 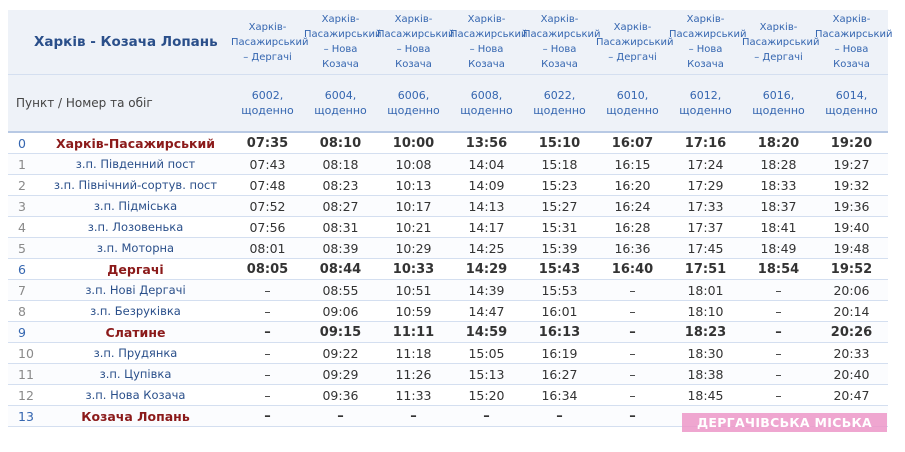 What do you see at coordinates (778, 103) in the screenshot?
I see `train-cell: 6016, щоденно` at bounding box center [778, 103].